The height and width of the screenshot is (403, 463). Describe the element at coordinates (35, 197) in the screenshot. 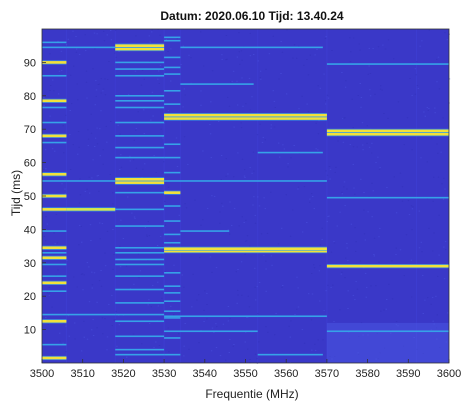

I see `y-axis: 10 20 30 40 50 60 70 80 90` at that location.